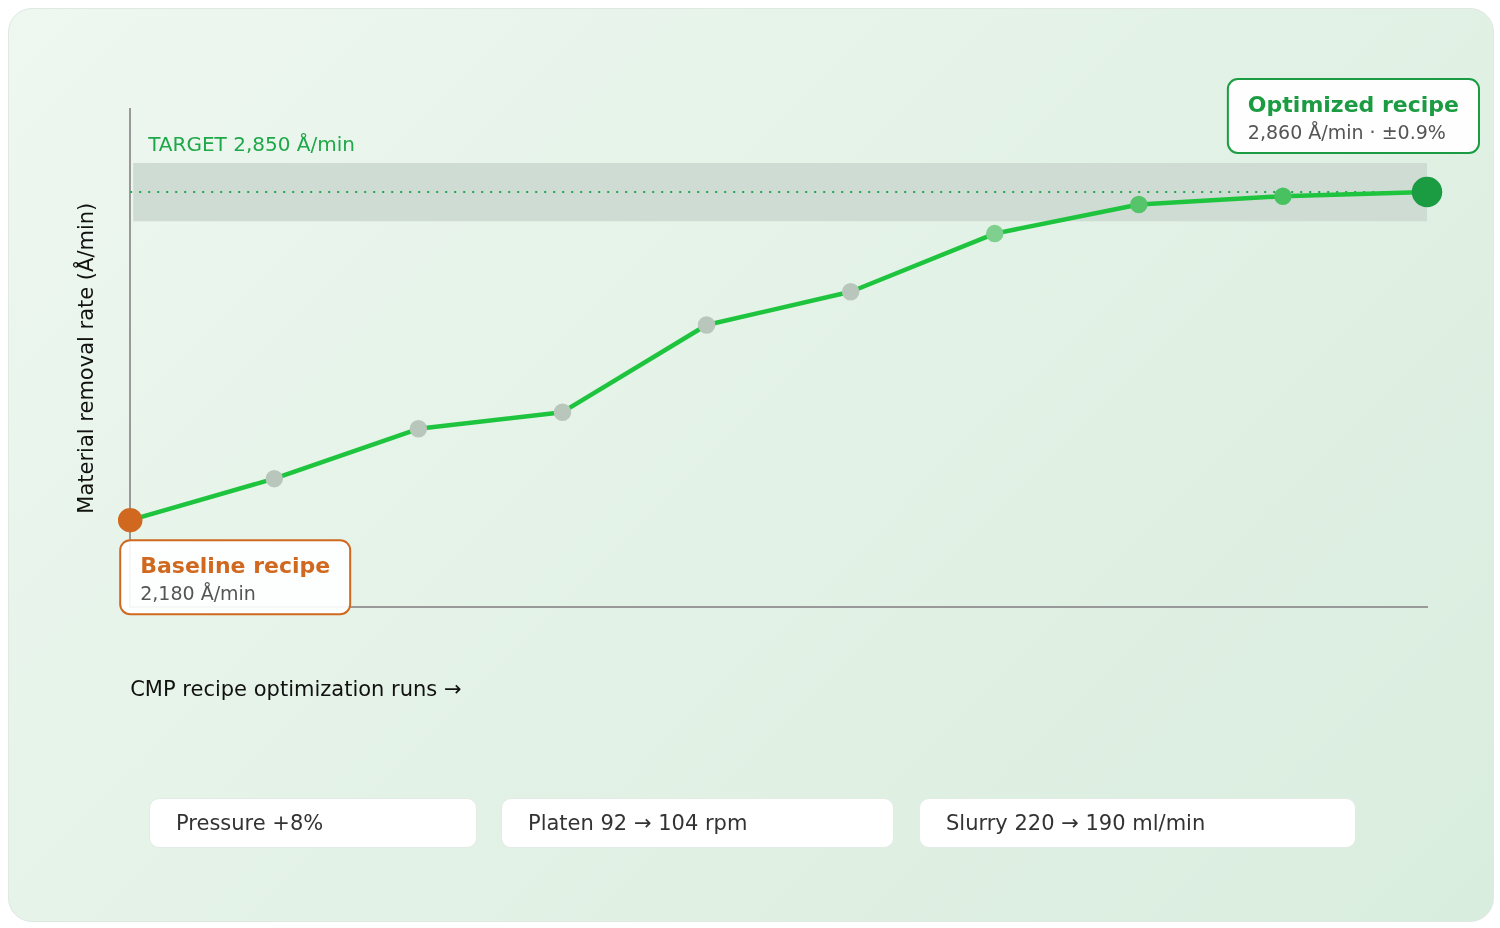 The height and width of the screenshot is (928, 1500). I want to click on y-axis-title: Material removal rate (Å/min), so click(85, 358).